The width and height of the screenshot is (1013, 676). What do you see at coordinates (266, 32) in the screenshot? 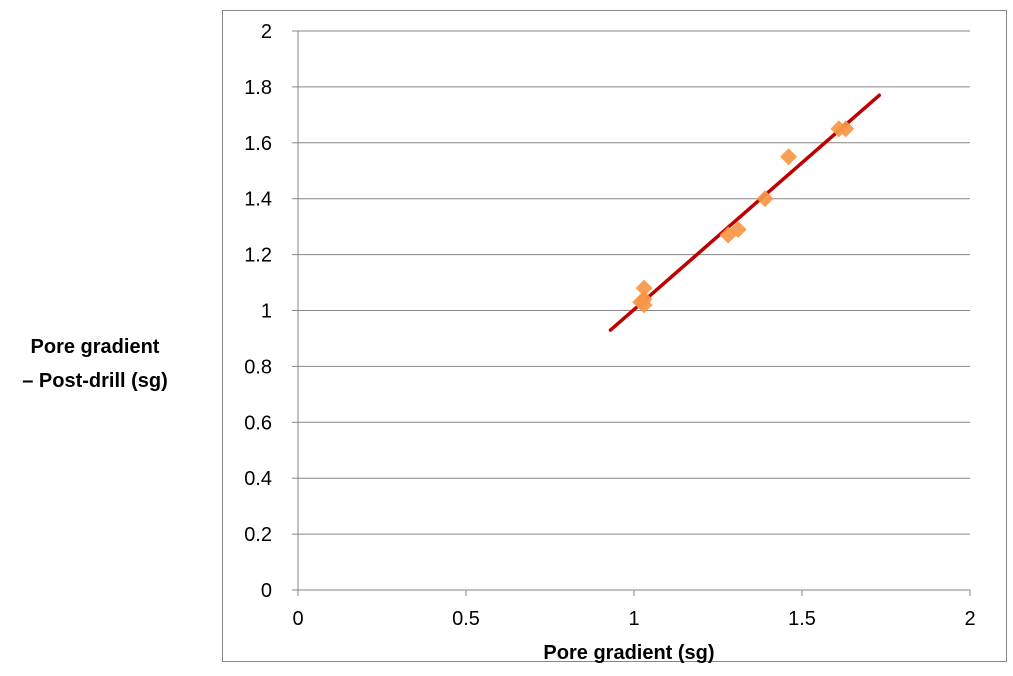
I see `y-tick-label: 2` at bounding box center [266, 32].